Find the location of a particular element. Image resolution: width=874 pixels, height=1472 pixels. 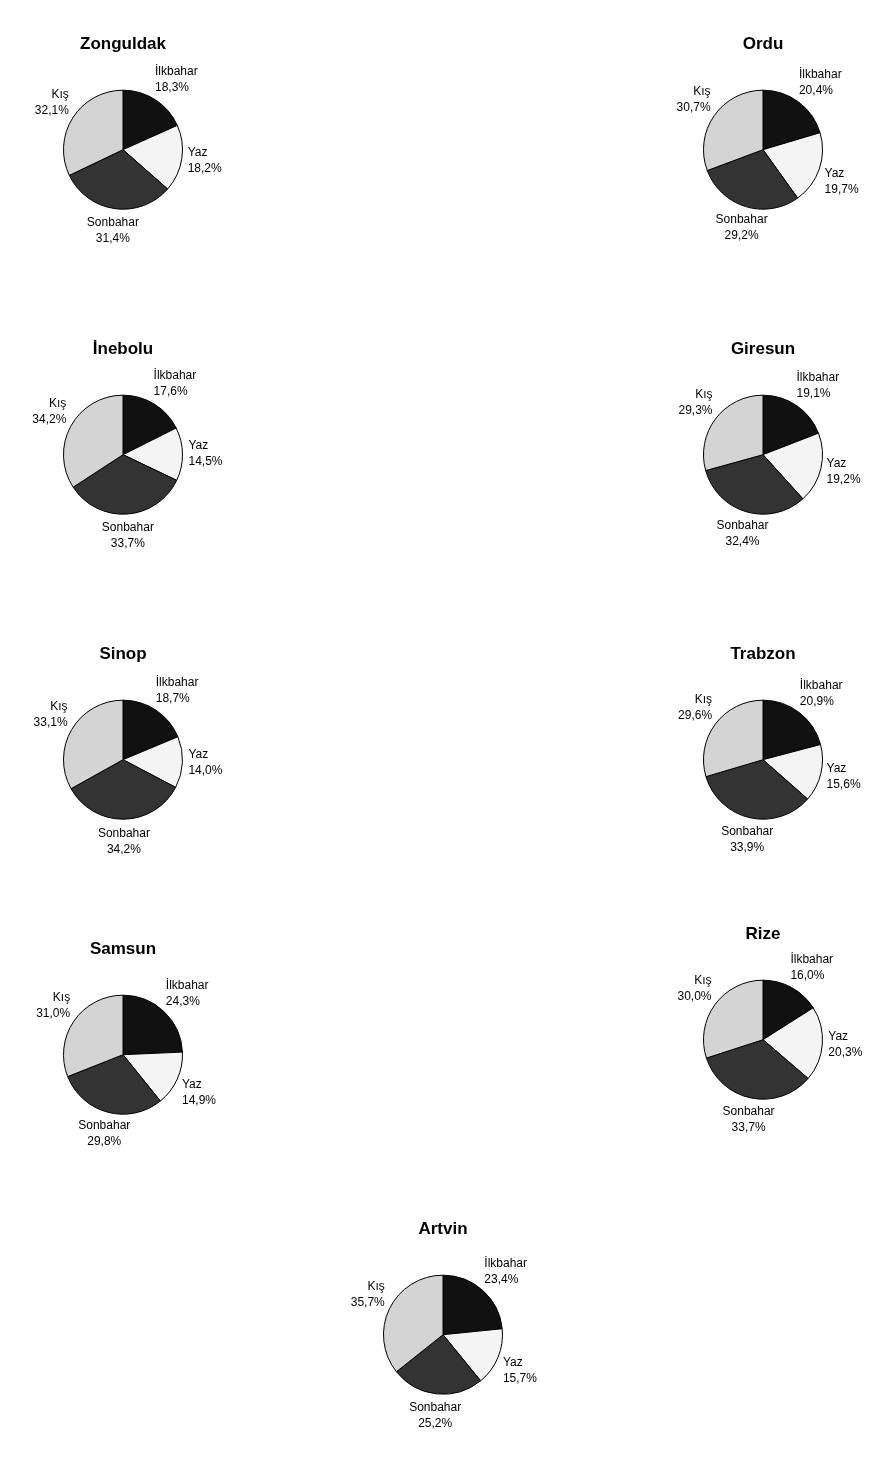

data-label: 29,8% is located at coordinates (104, 1141).